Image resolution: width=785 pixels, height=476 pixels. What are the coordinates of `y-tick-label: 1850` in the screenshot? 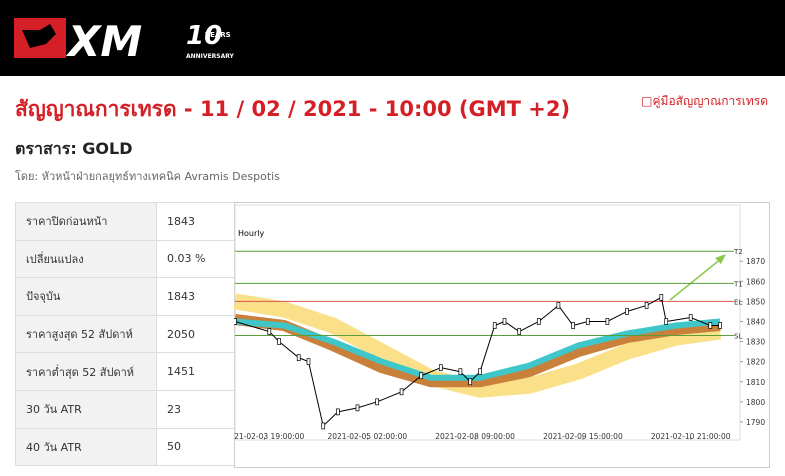 It's located at (755, 301).